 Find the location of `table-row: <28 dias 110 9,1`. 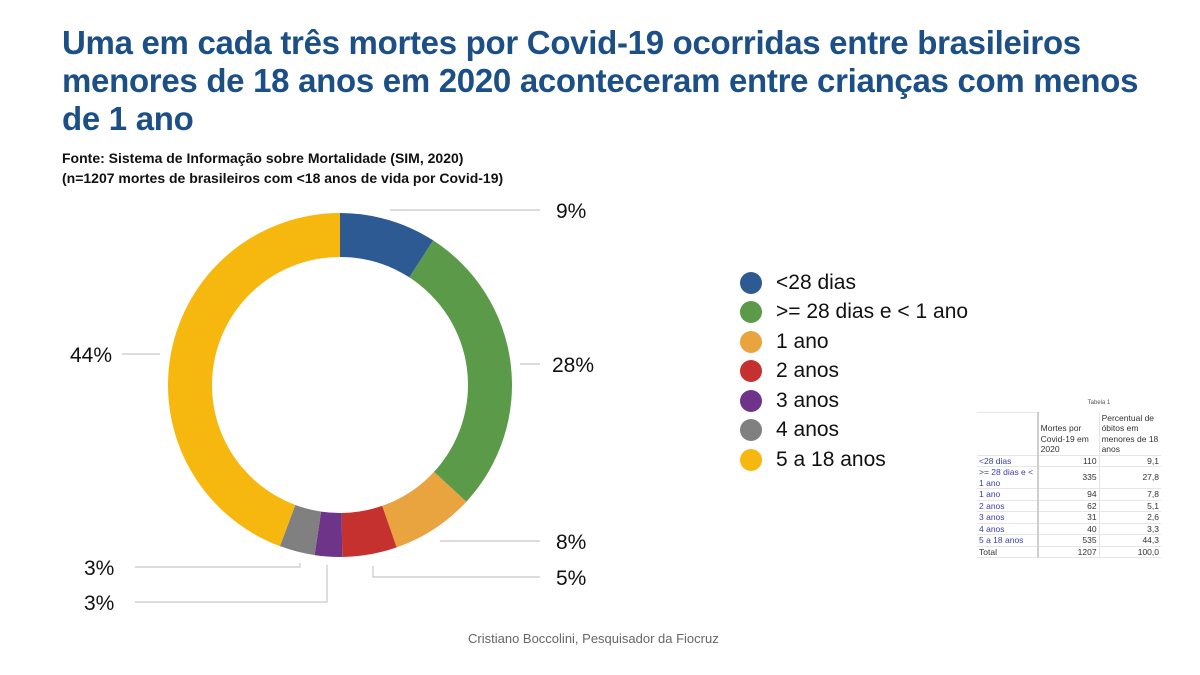

table-row: <28 dias 110 9,1 is located at coordinates (1069, 461).